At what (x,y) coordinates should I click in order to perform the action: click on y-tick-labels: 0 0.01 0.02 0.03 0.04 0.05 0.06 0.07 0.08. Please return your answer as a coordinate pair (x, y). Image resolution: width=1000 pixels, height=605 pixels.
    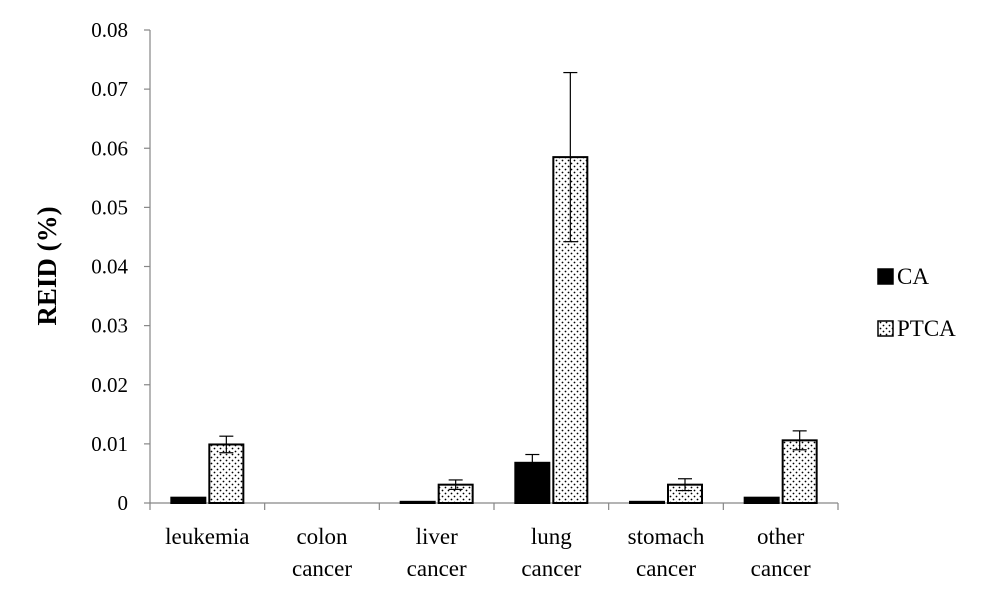
    Looking at the image, I should click on (109, 266).